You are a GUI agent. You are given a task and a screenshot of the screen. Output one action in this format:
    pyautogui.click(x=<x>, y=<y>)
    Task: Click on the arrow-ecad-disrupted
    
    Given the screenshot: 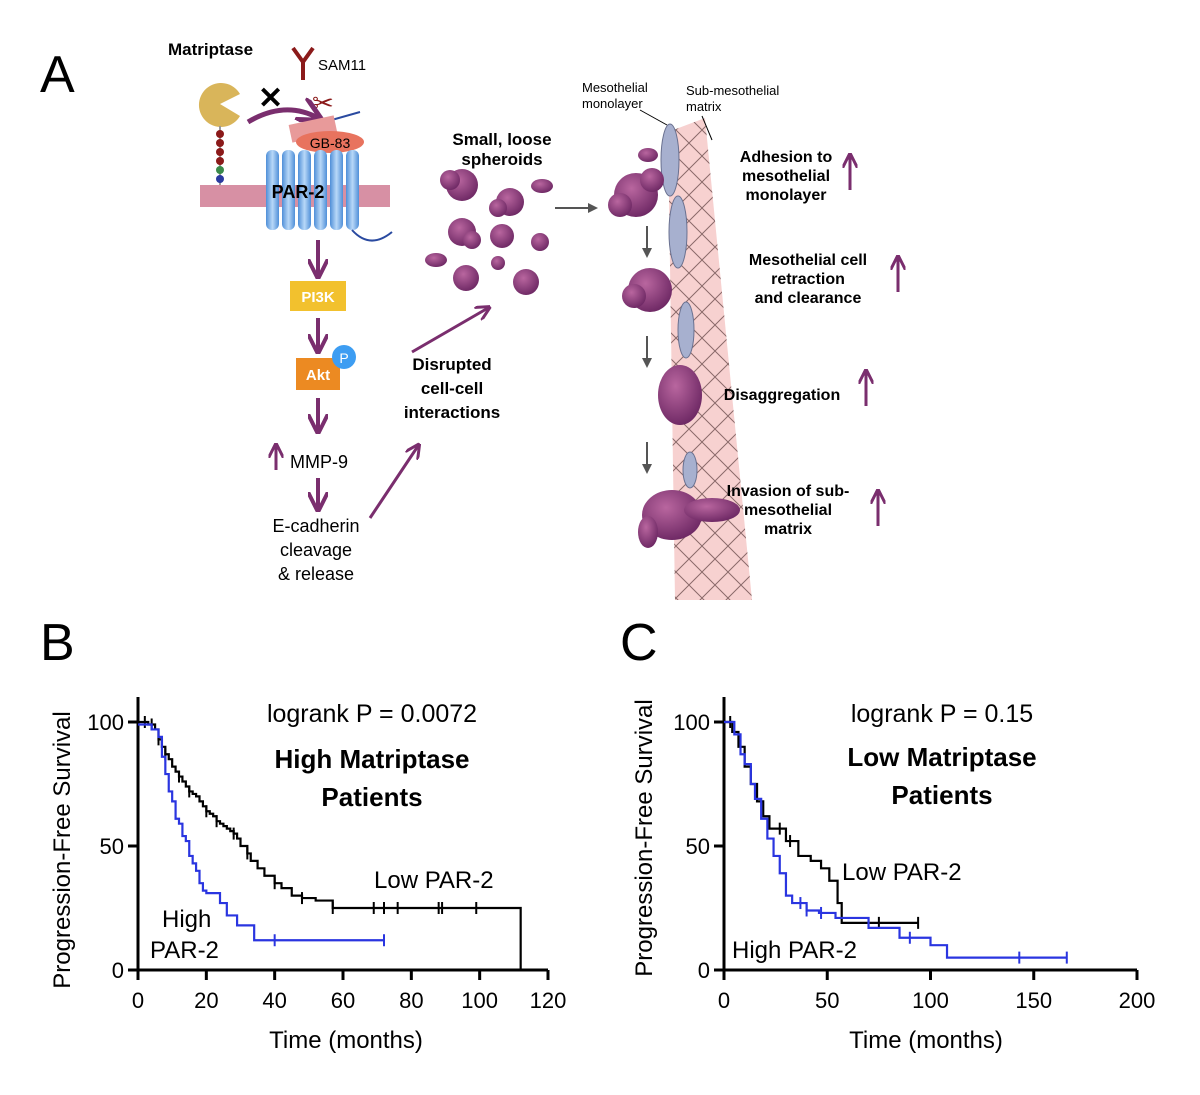 What is the action you would take?
    pyautogui.click(x=393, y=482)
    